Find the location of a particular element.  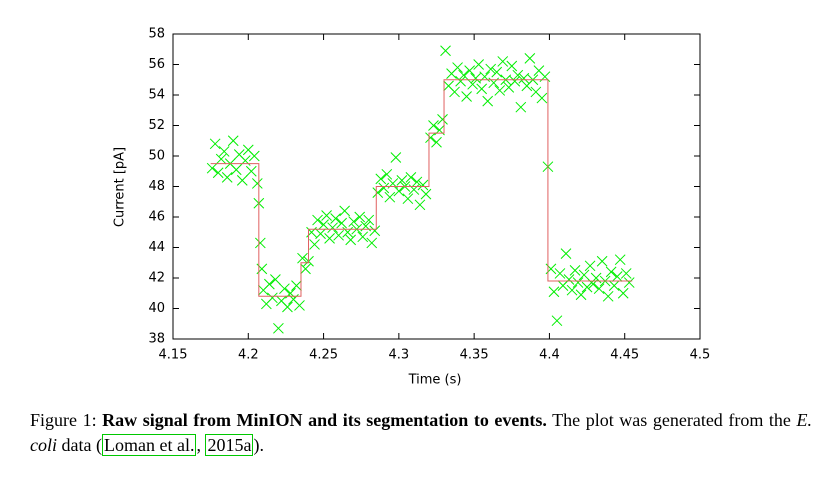

caption-text: ). is located at coordinates (258, 445).